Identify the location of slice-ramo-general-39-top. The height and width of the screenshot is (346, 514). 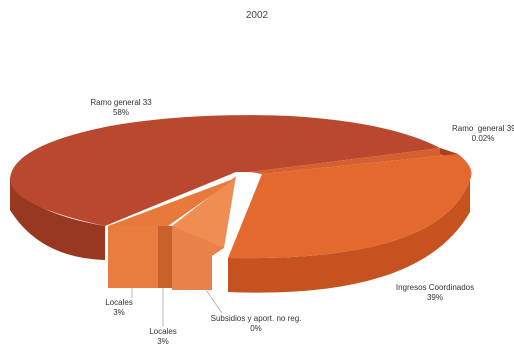
(354, 161).